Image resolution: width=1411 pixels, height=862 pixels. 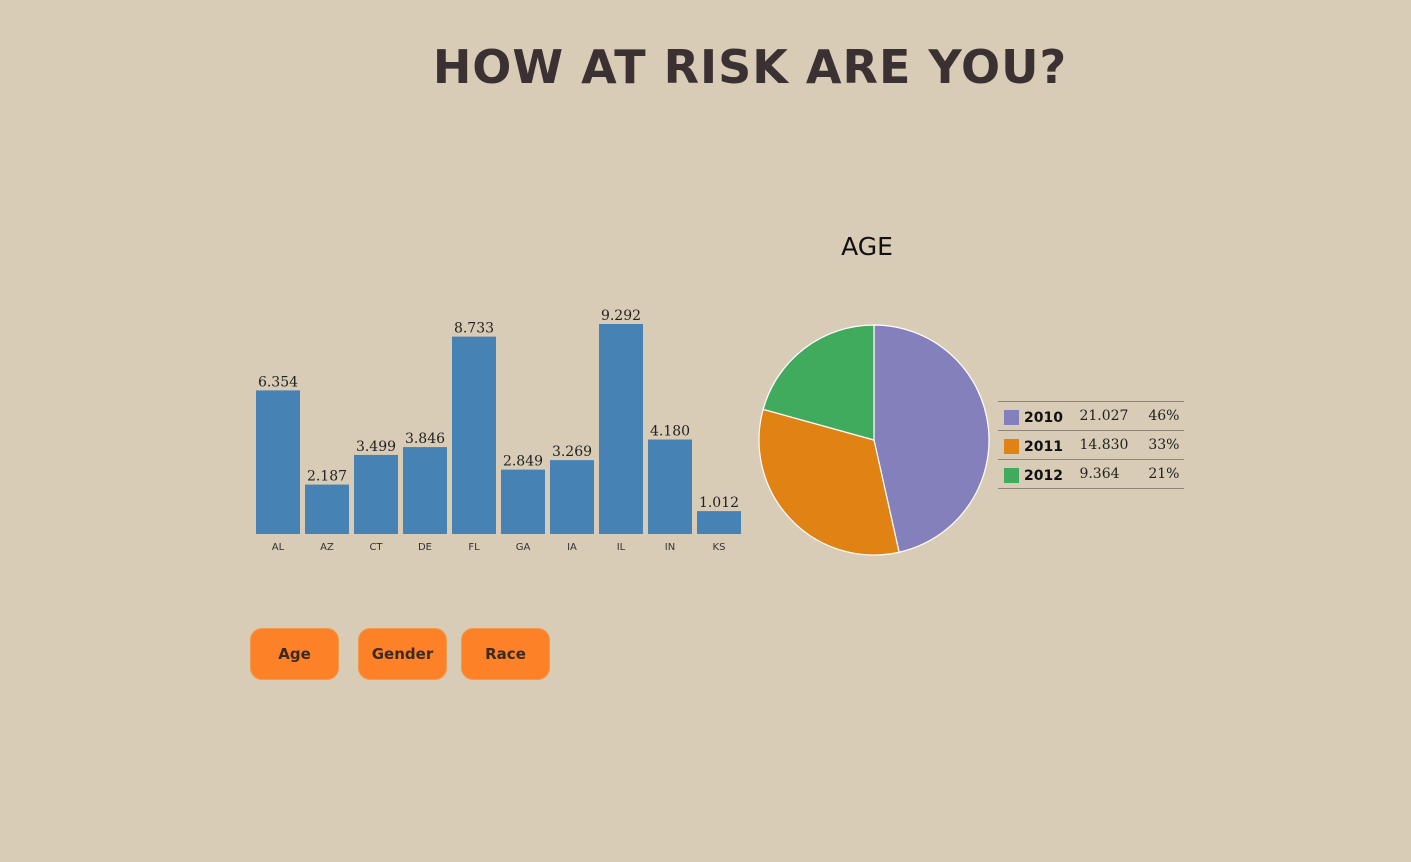 What do you see at coordinates (1011, 446) in the screenshot?
I see `legend-swatch-2011` at bounding box center [1011, 446].